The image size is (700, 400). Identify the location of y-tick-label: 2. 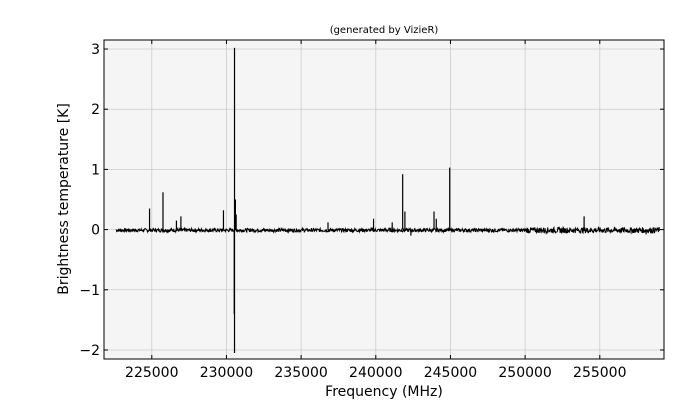
(95, 110).